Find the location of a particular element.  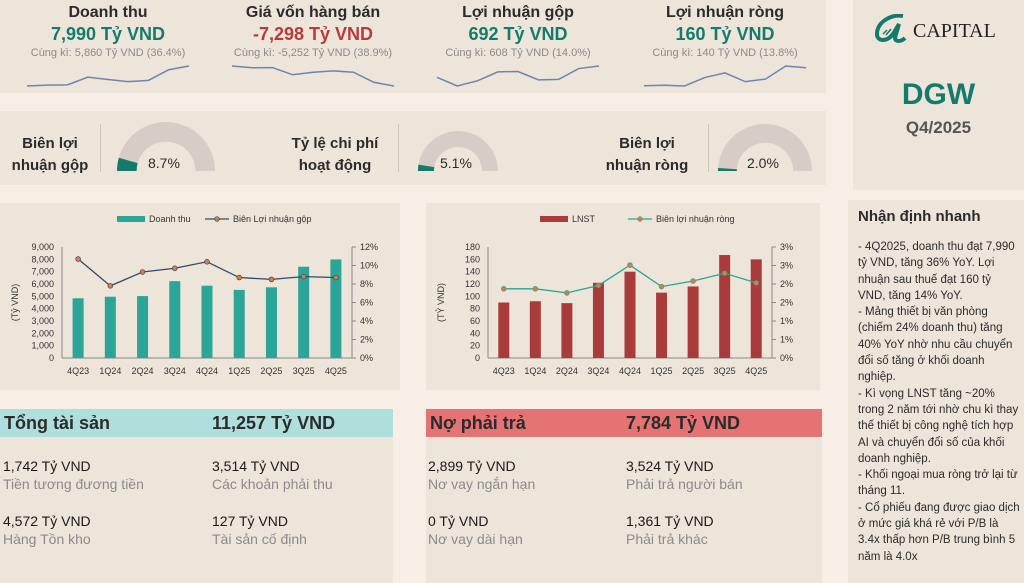

y-tick-label: 3,000 is located at coordinates (42, 321).